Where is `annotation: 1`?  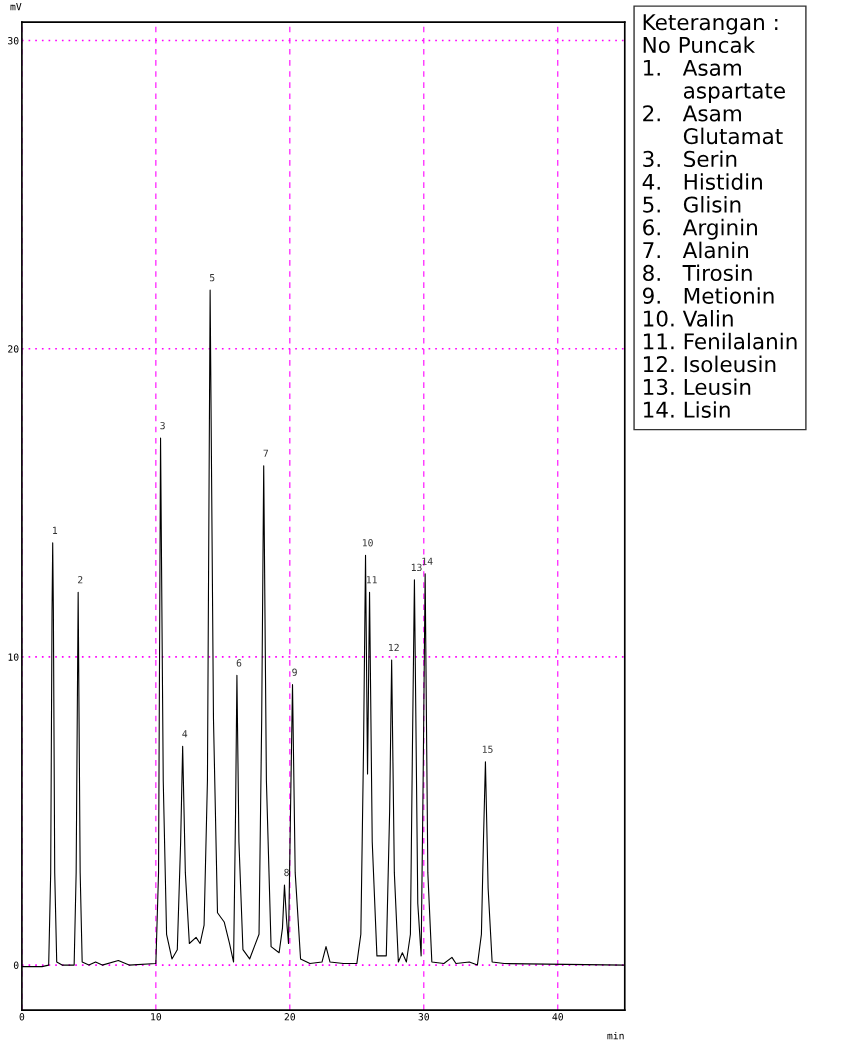
annotation: 1 is located at coordinates (55, 530).